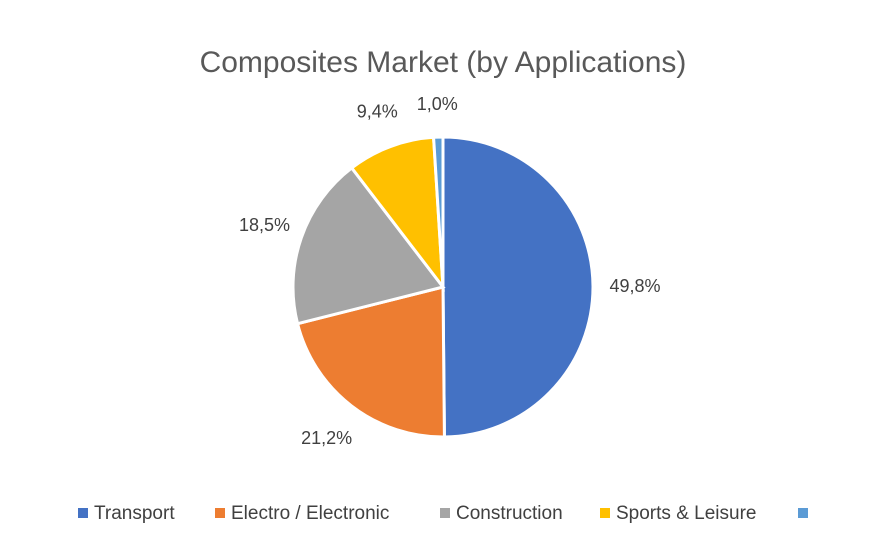 This screenshot has height=550, width=870. I want to click on chart-title: Composites Market (by Applications), so click(443, 62).